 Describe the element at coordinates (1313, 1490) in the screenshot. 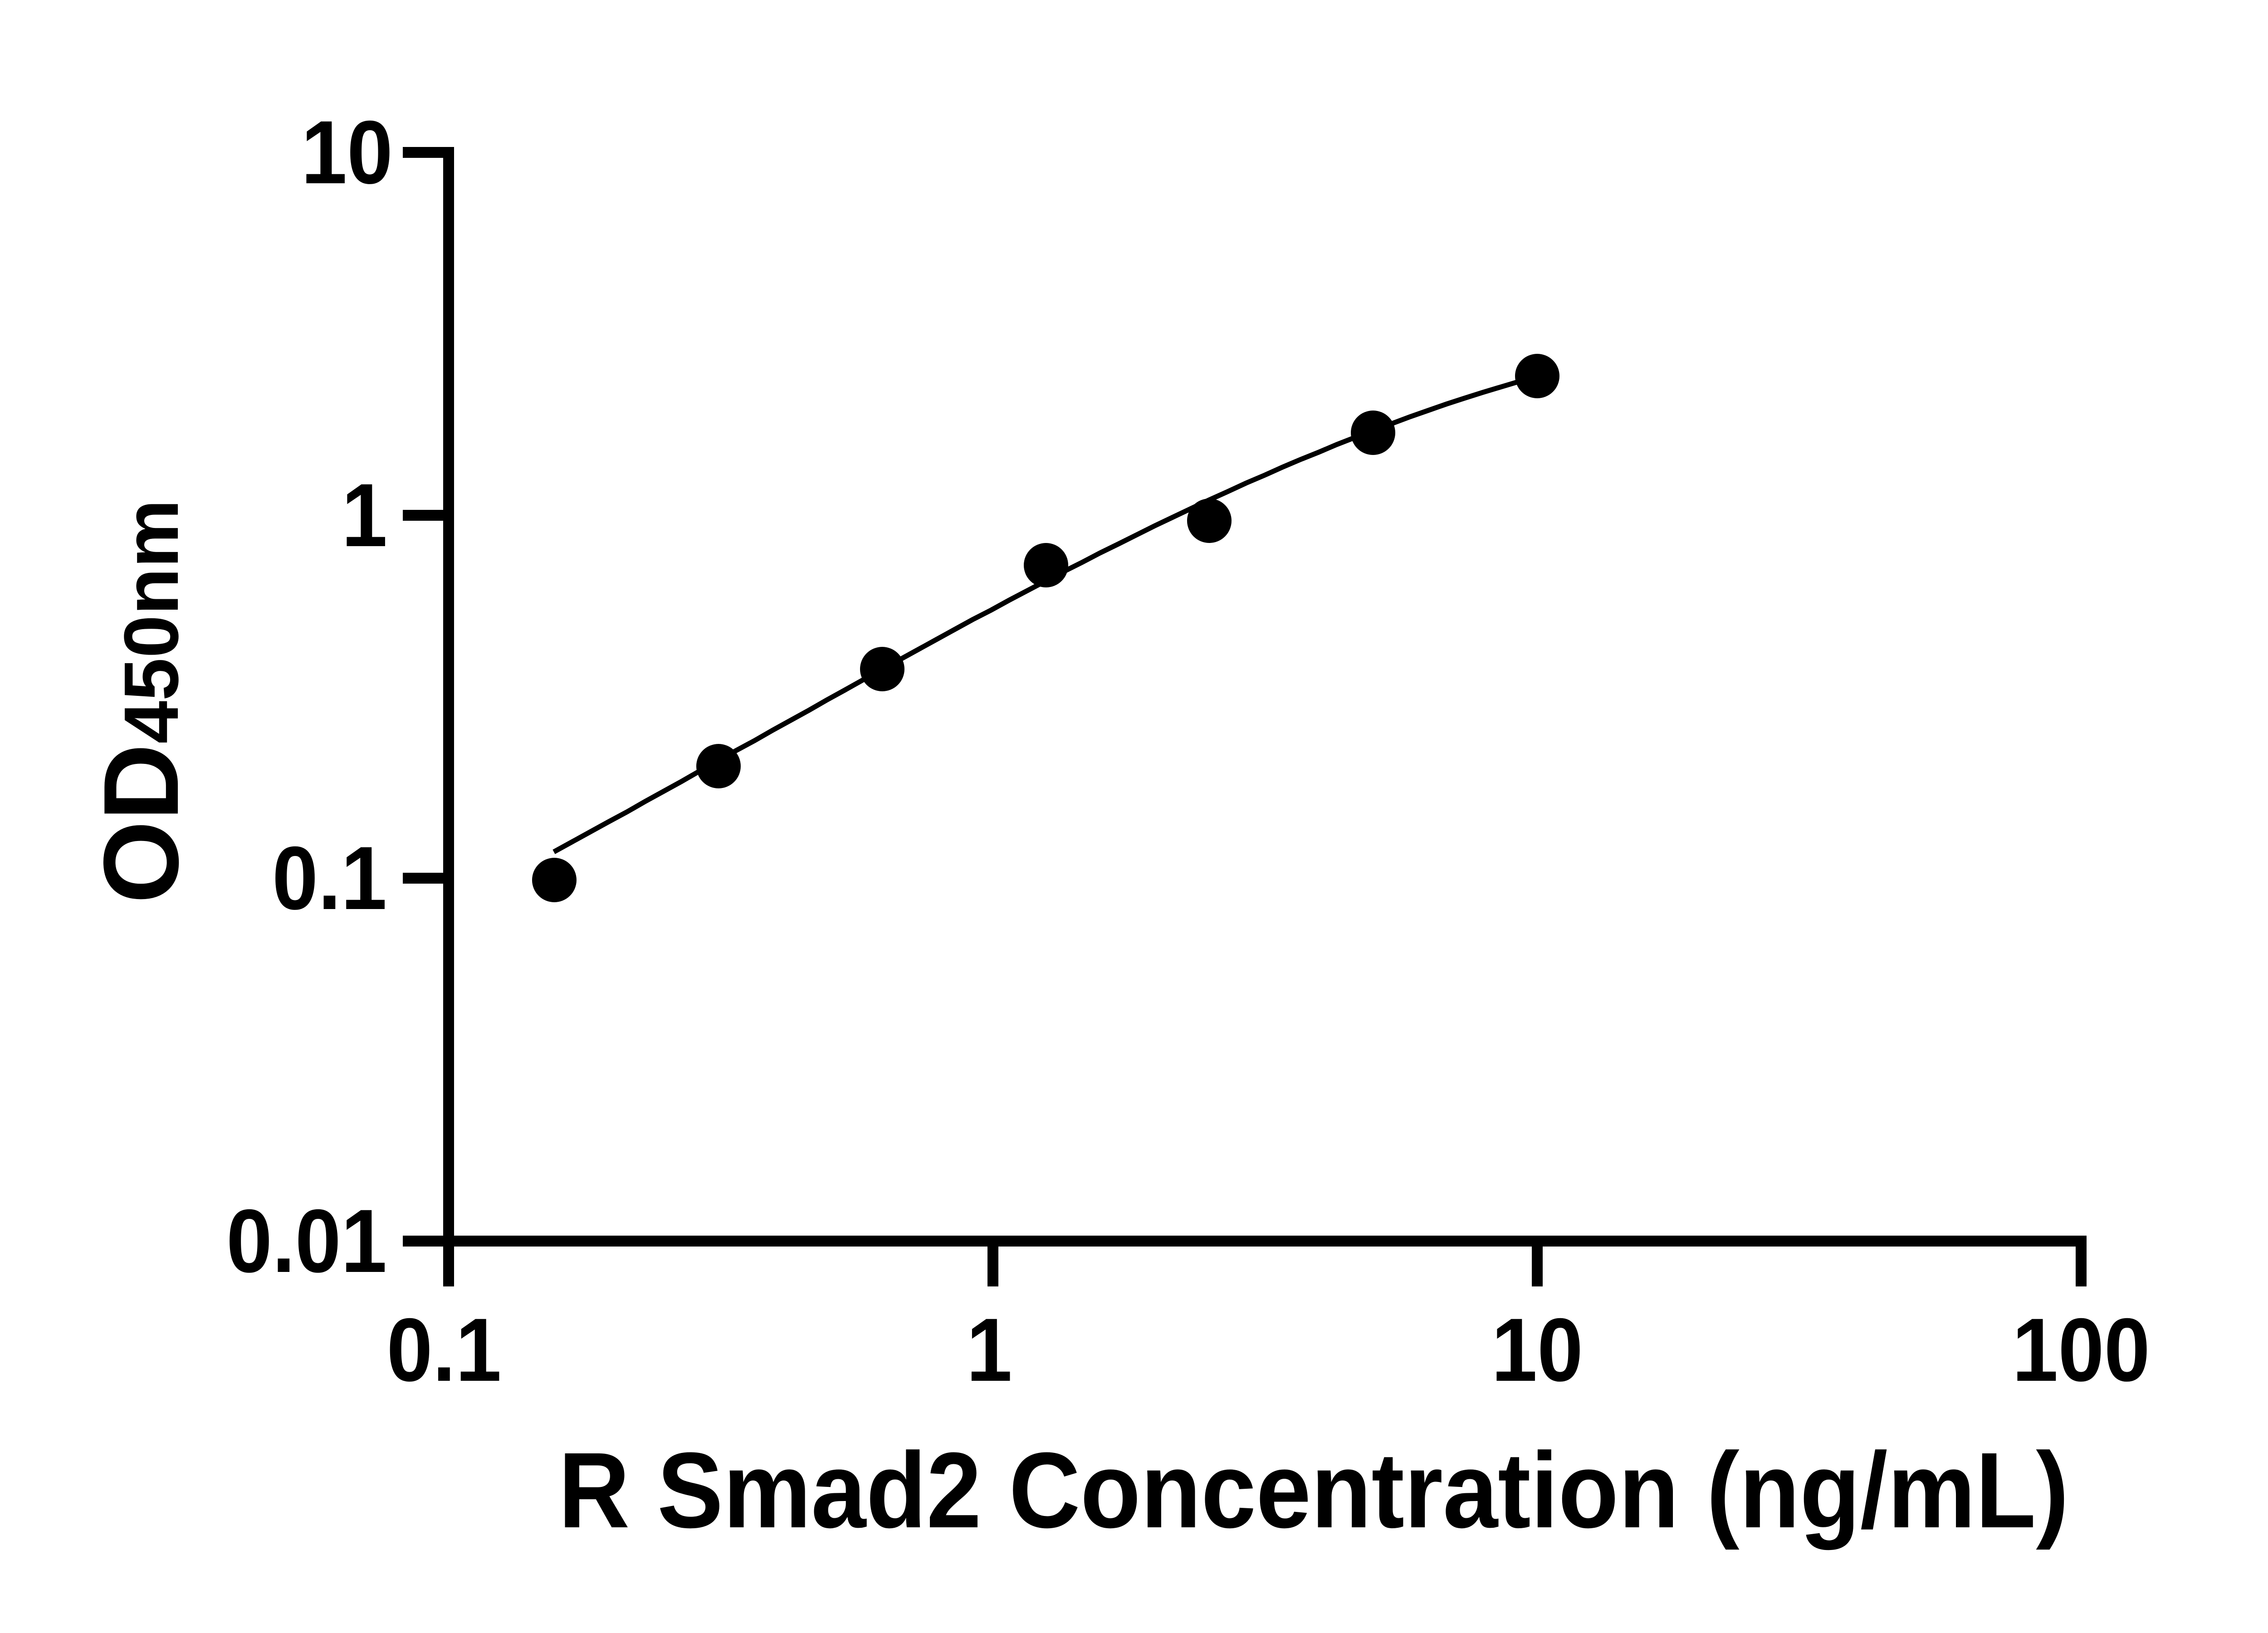

I see `svg-text: R Smad2 Concentration (ng/mL)` at that location.